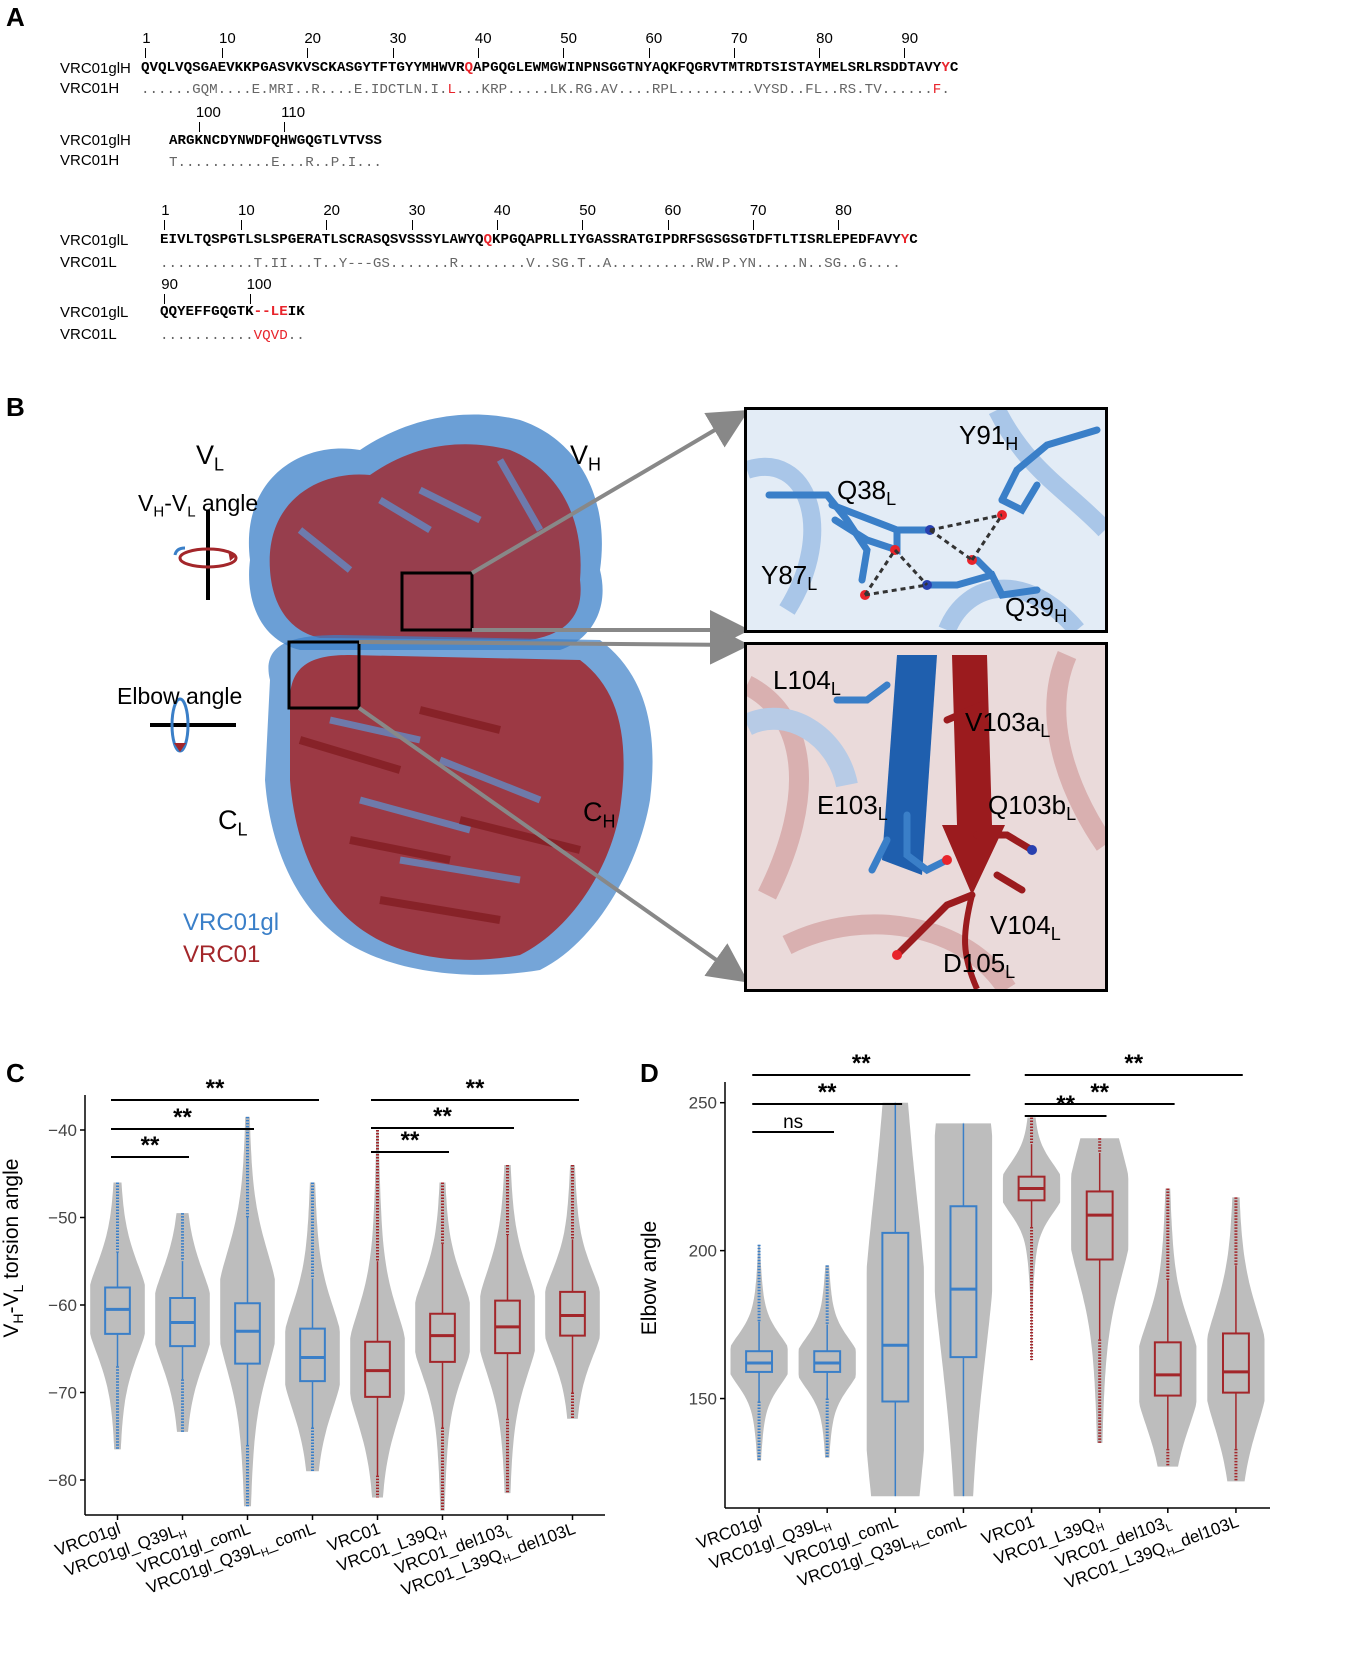 The height and width of the screenshot is (1668, 1348). Describe the element at coordinates (62, 1305) in the screenshot. I see `y-tick-label: −60` at that location.